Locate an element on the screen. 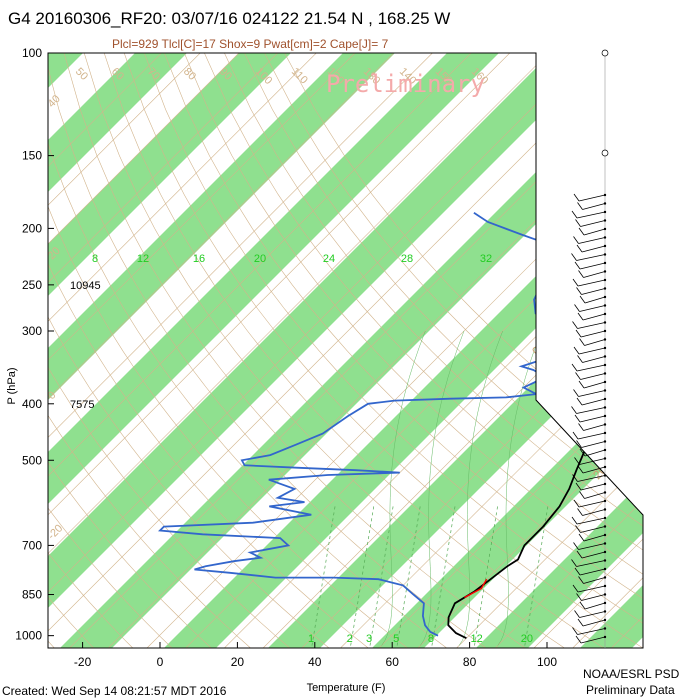  y-tick-label: 1000 is located at coordinates (28, 636).